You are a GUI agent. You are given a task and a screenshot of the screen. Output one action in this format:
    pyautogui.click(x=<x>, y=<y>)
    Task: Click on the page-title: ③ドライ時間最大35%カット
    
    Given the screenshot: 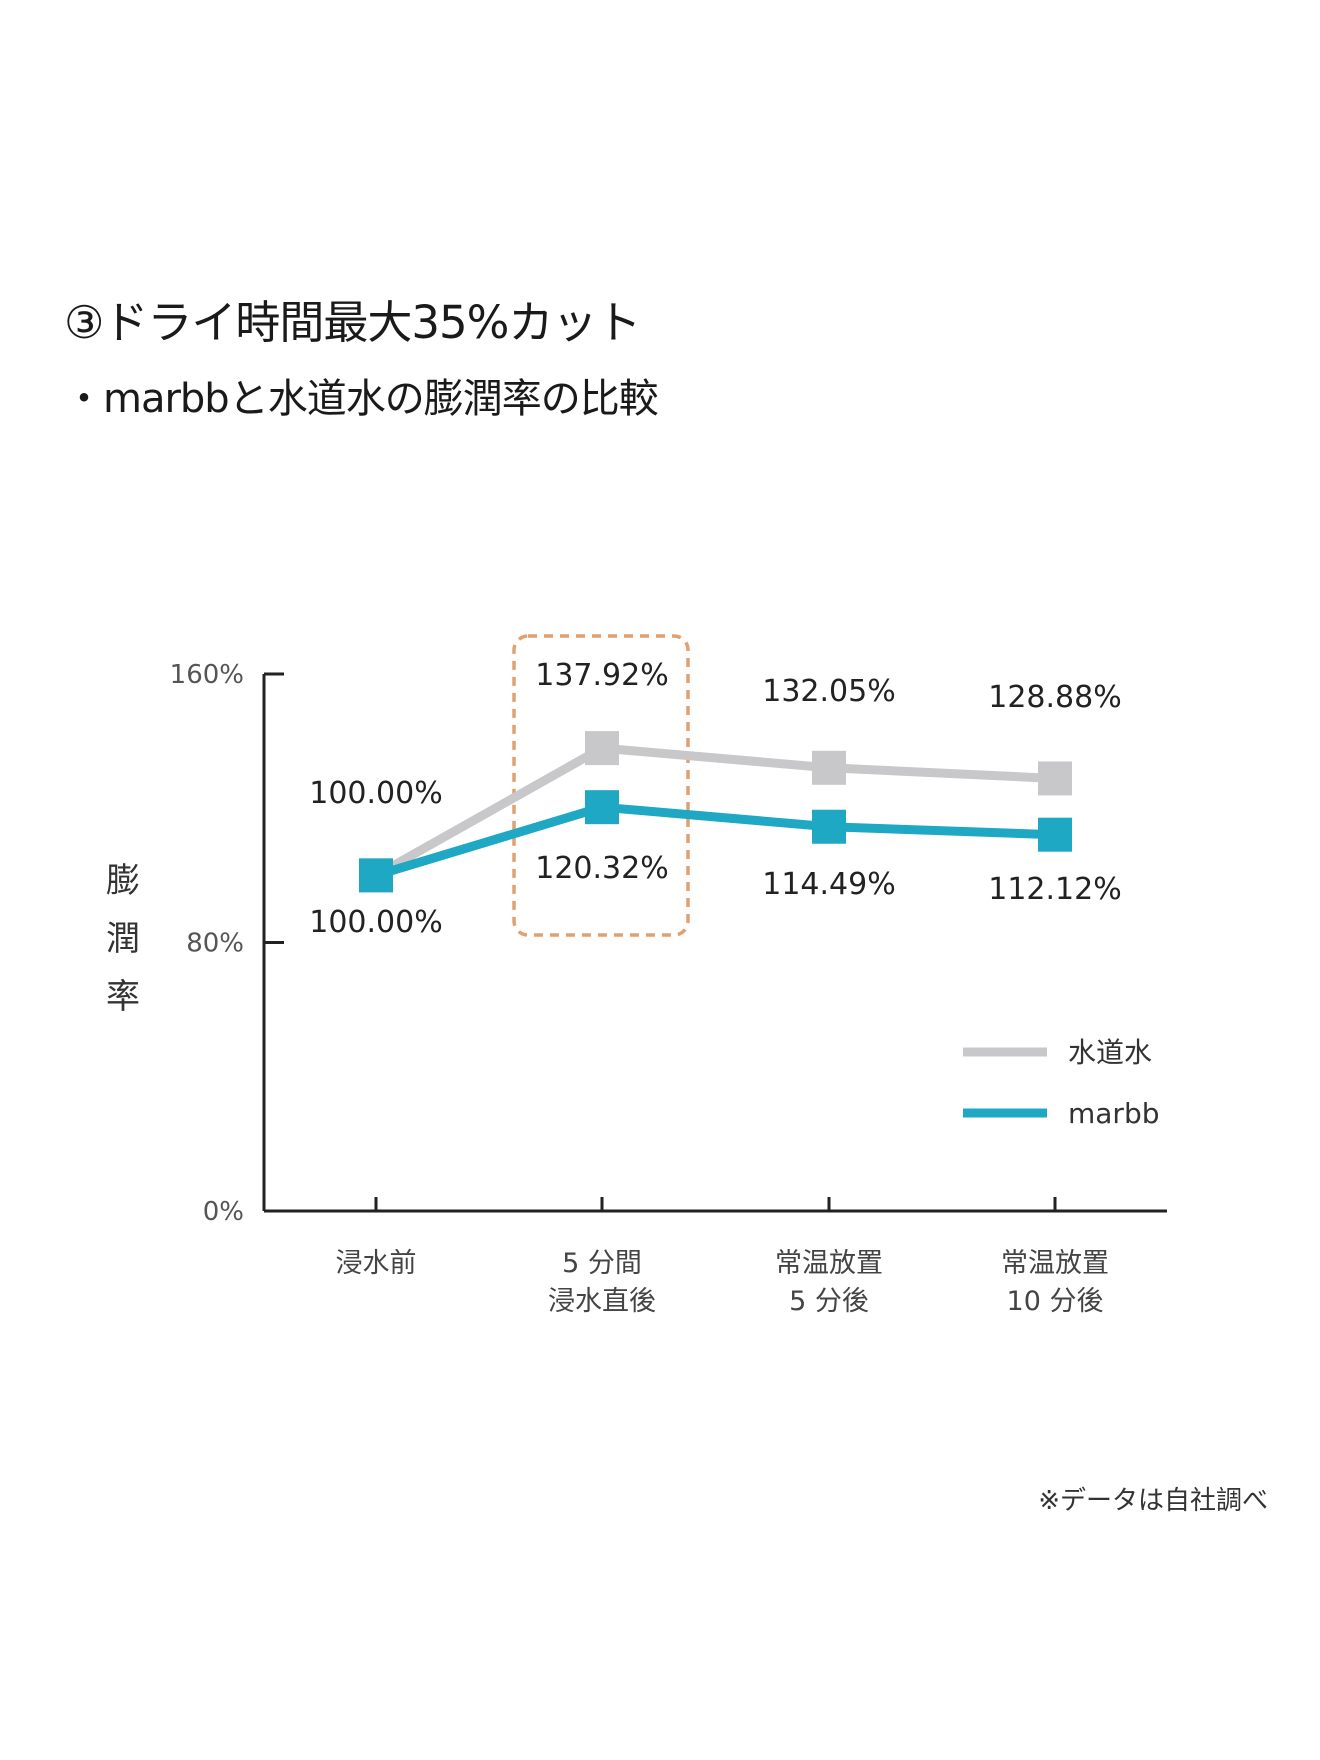 What is the action you would take?
    pyautogui.click(x=352, y=322)
    